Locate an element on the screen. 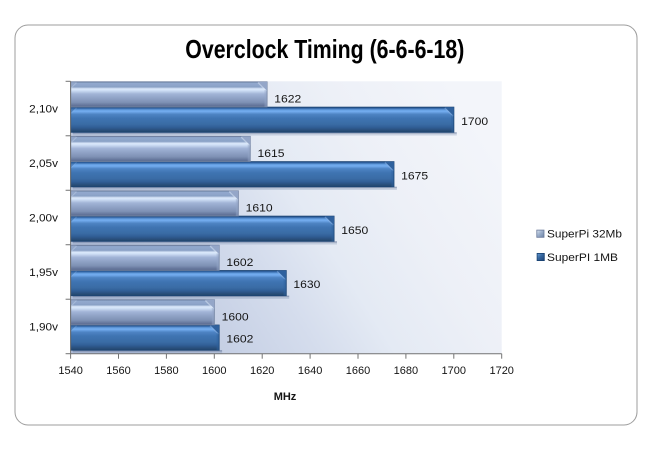 Image resolution: width=650 pixels, height=452 pixels. svg-text: 1620 is located at coordinates (262, 371).